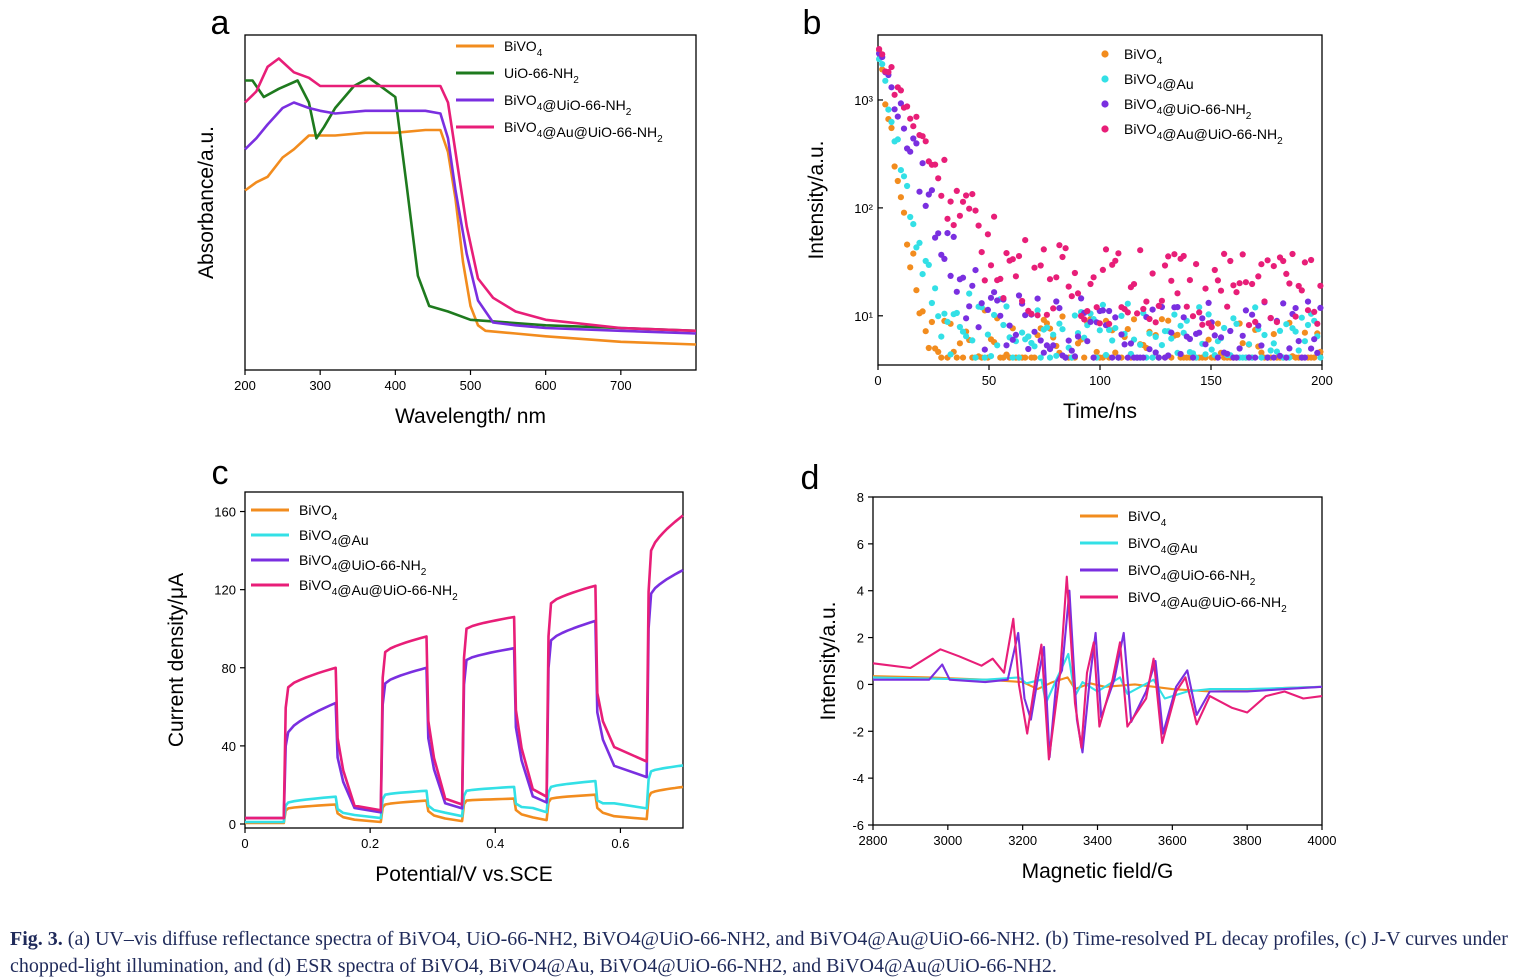  Describe the element at coordinates (860, 591) in the screenshot. I see `panel-d-y-tick-label-5: 4` at that location.